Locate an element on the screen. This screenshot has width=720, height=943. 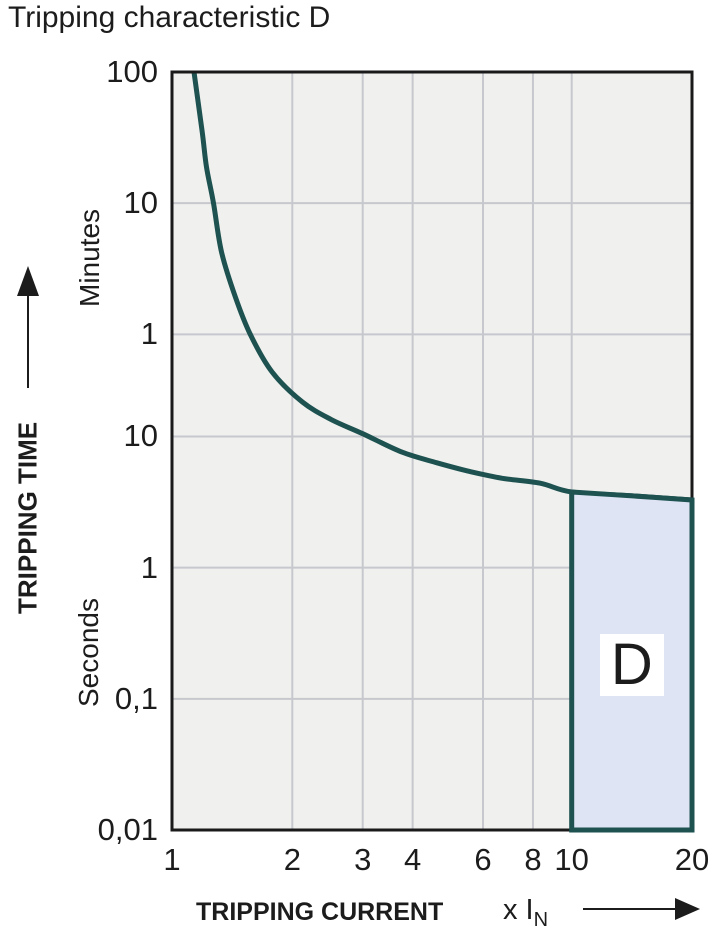
x-tick-label: 4 is located at coordinates (413, 859).